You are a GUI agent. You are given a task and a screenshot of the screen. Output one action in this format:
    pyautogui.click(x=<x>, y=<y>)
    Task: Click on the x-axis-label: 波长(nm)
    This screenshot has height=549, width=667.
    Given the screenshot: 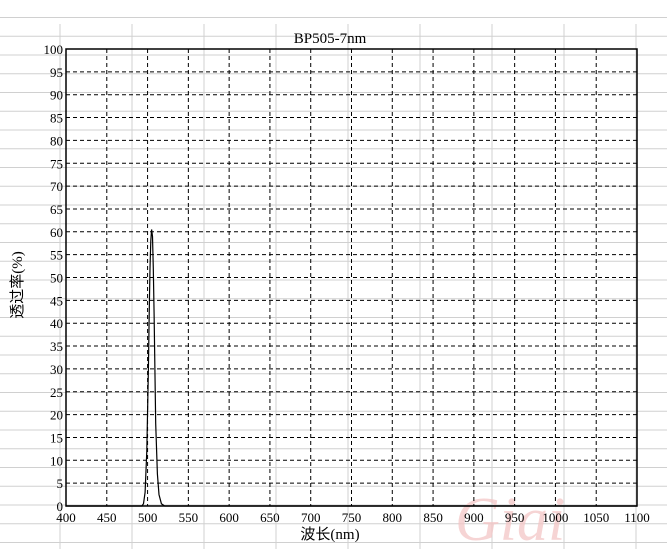 What is the action you would take?
    pyautogui.click(x=329, y=534)
    